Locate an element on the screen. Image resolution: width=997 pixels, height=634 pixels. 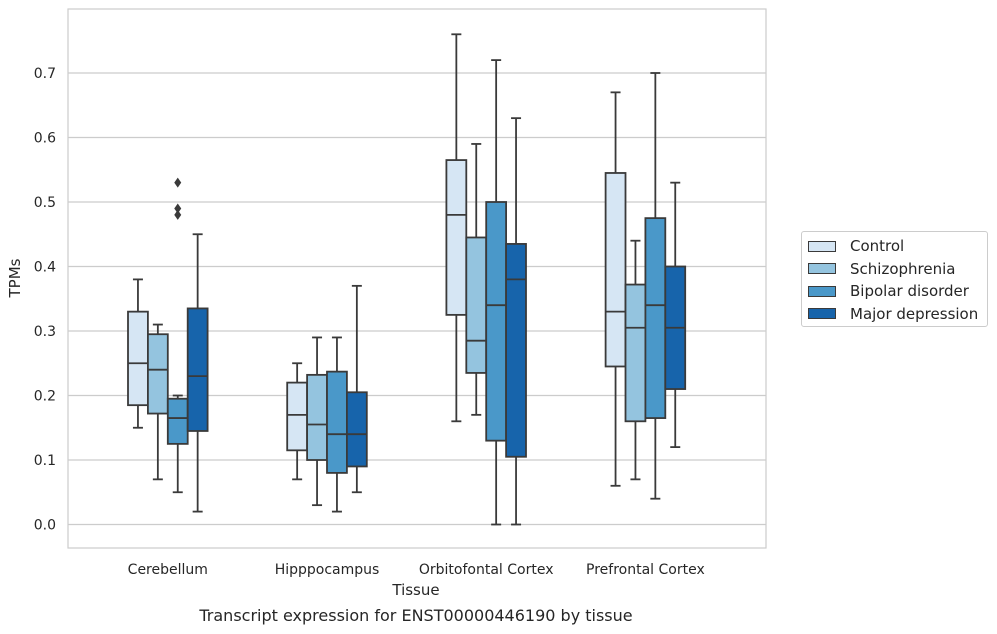
x-tick-label: Hipppocampus is located at coordinates (327, 570).